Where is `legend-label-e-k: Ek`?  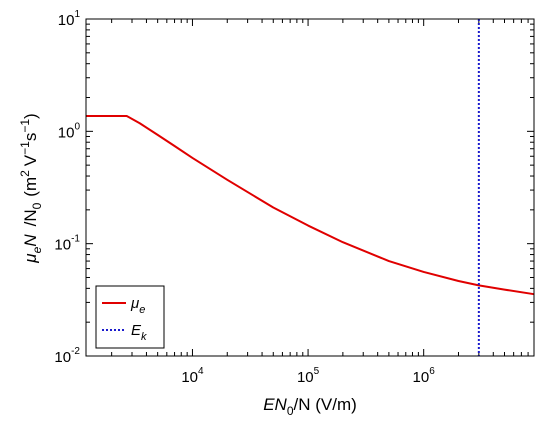 legend-label-e-k: Ek is located at coordinates (139, 332).